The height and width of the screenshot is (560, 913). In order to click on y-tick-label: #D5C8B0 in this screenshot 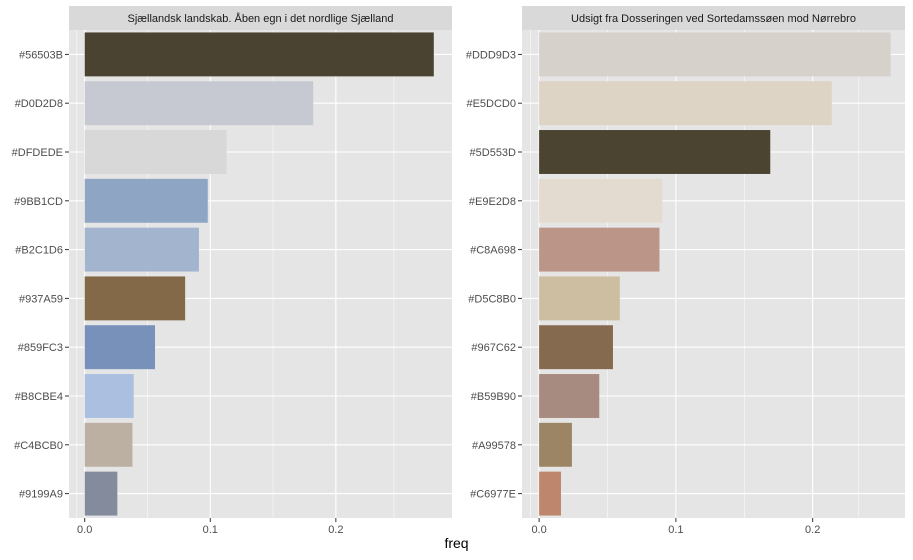, I will do `click(492, 299)`.